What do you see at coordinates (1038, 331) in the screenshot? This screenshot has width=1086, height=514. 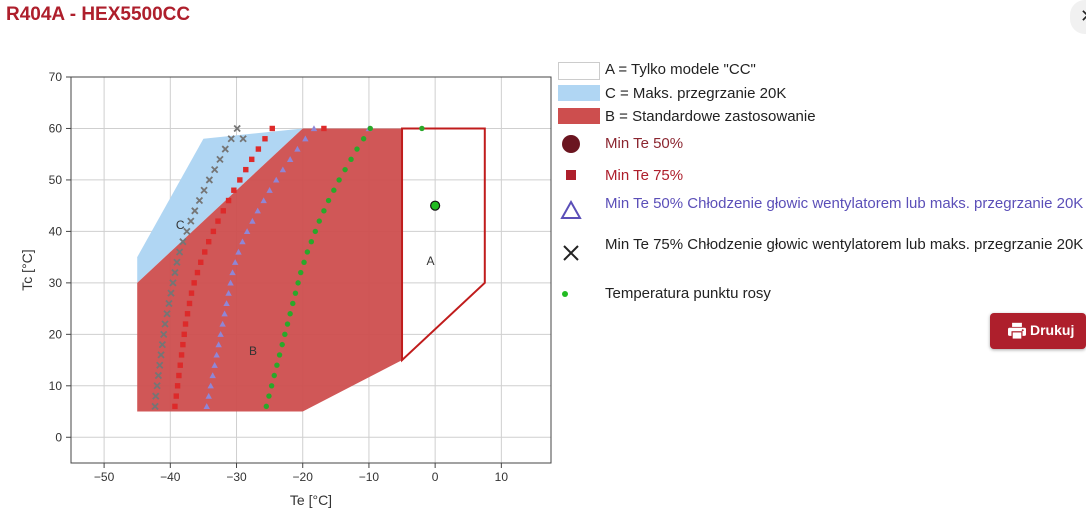 I see `print-button: Drukuj` at bounding box center [1038, 331].